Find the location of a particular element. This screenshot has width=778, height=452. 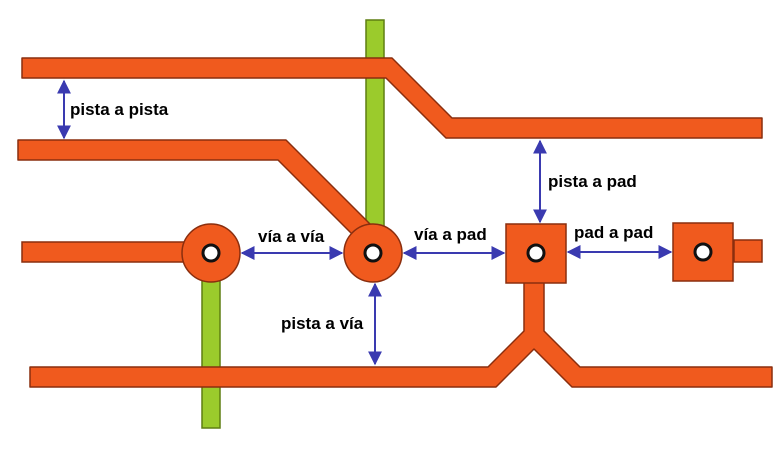

label-pista-a-pad: pista a pad is located at coordinates (592, 181).